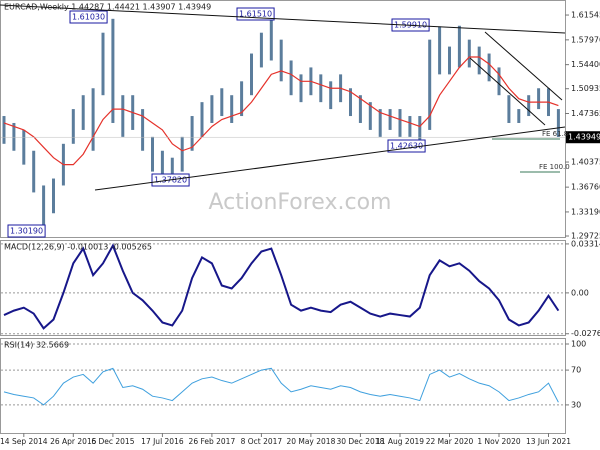  What do you see at coordinates (576, 370) in the screenshot?
I see `y-tick-label: 70` at bounding box center [576, 370].